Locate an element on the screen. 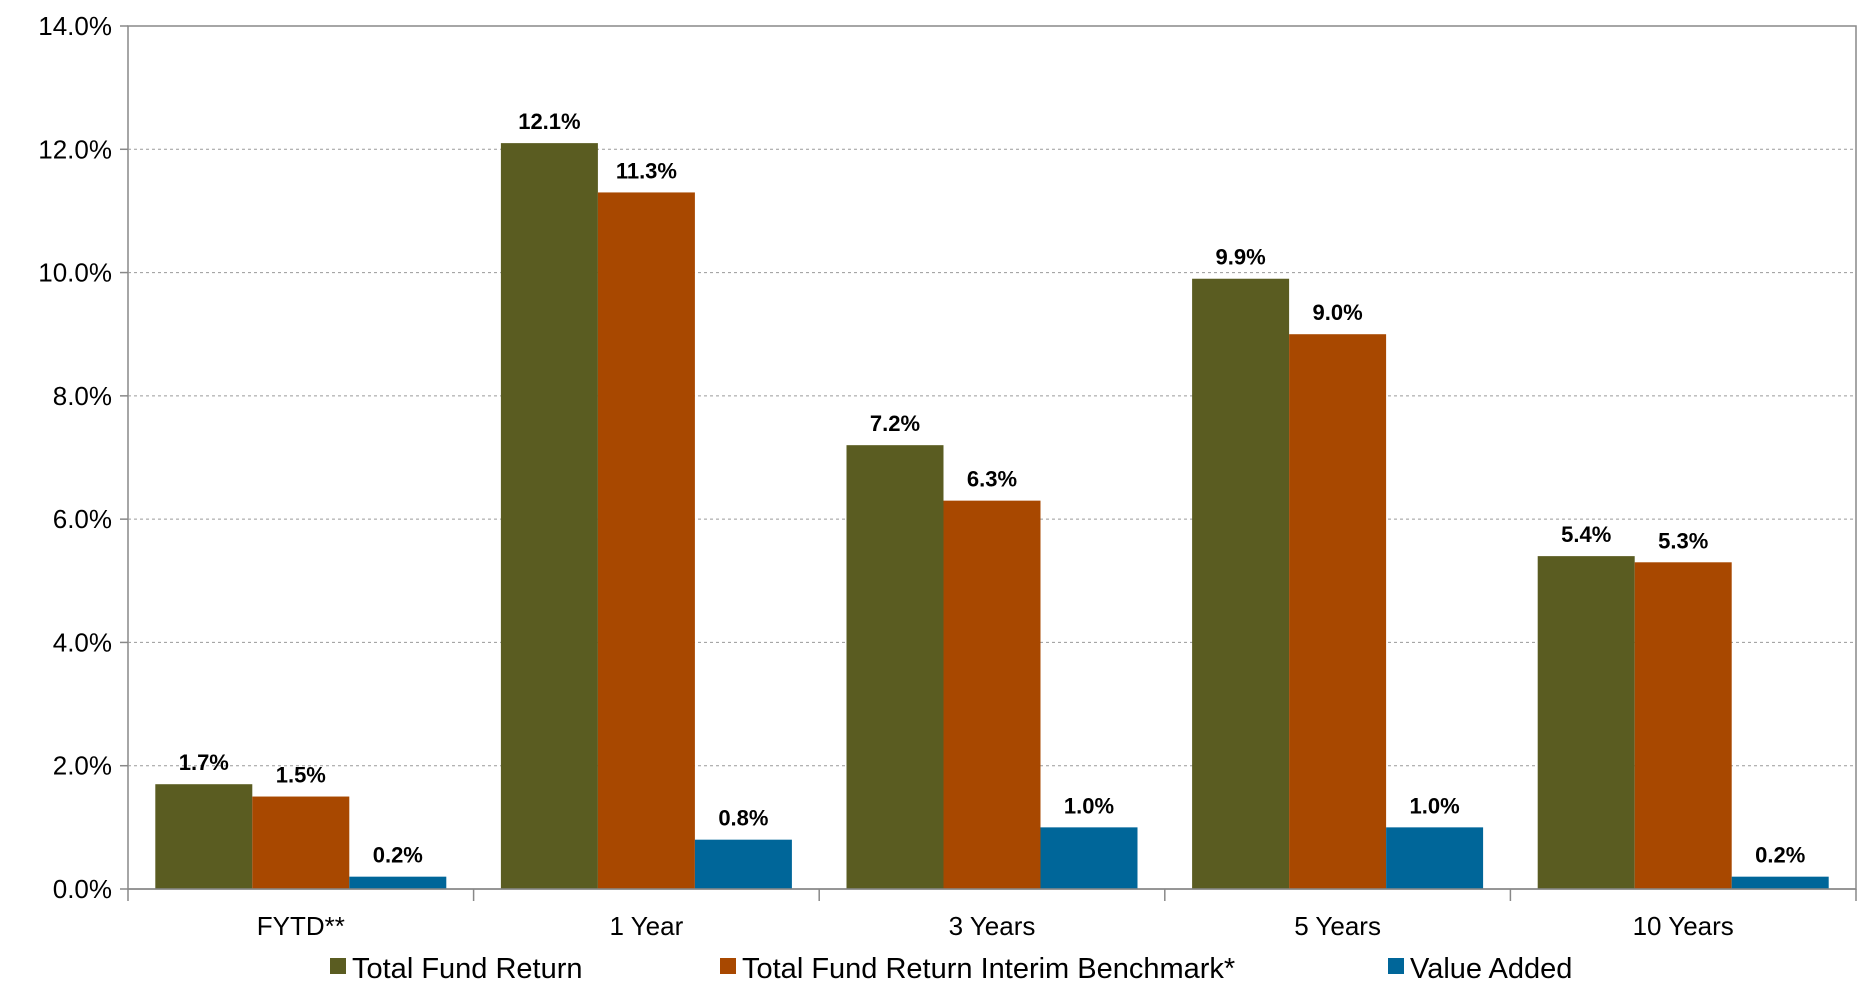 The height and width of the screenshot is (993, 1858). data-label: 5.4% is located at coordinates (1586, 534).